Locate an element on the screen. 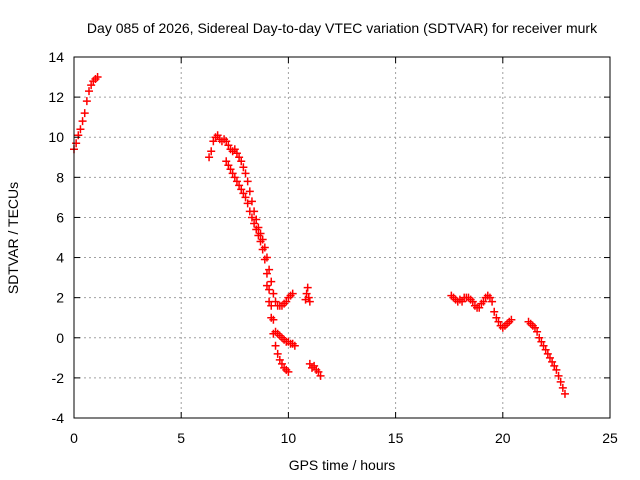 The height and width of the screenshot is (480, 640). y-tick-label: -2 is located at coordinates (58, 378).